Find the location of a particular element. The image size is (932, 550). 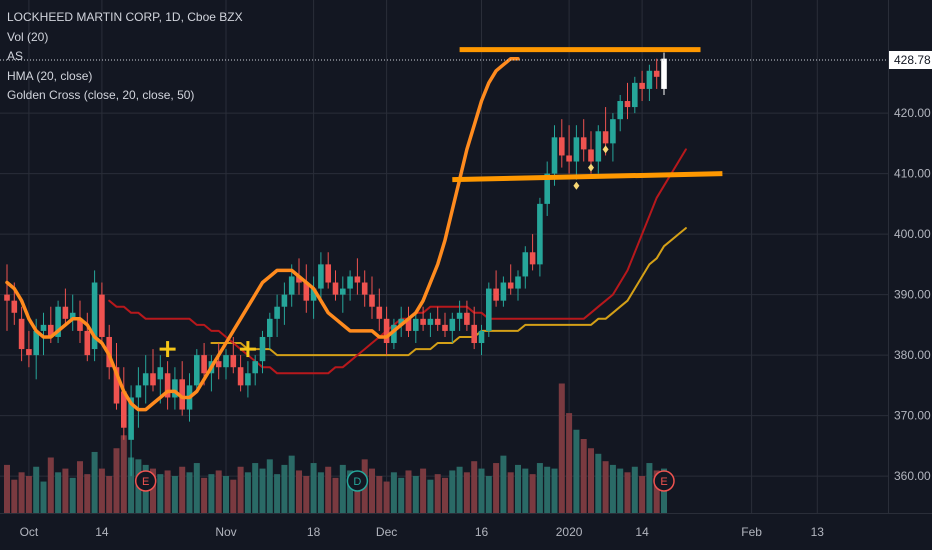

event-badge-label: E is located at coordinates (663, 482).